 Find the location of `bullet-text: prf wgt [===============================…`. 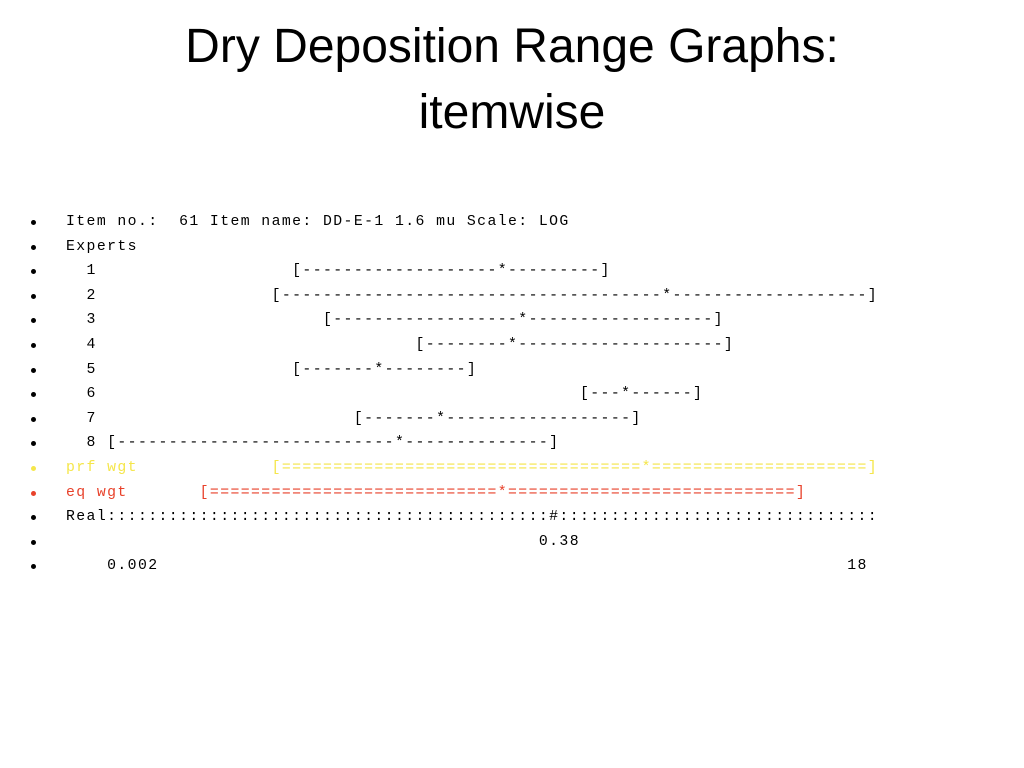

bullet-text: prf wgt [===============================… is located at coordinates (472, 467).